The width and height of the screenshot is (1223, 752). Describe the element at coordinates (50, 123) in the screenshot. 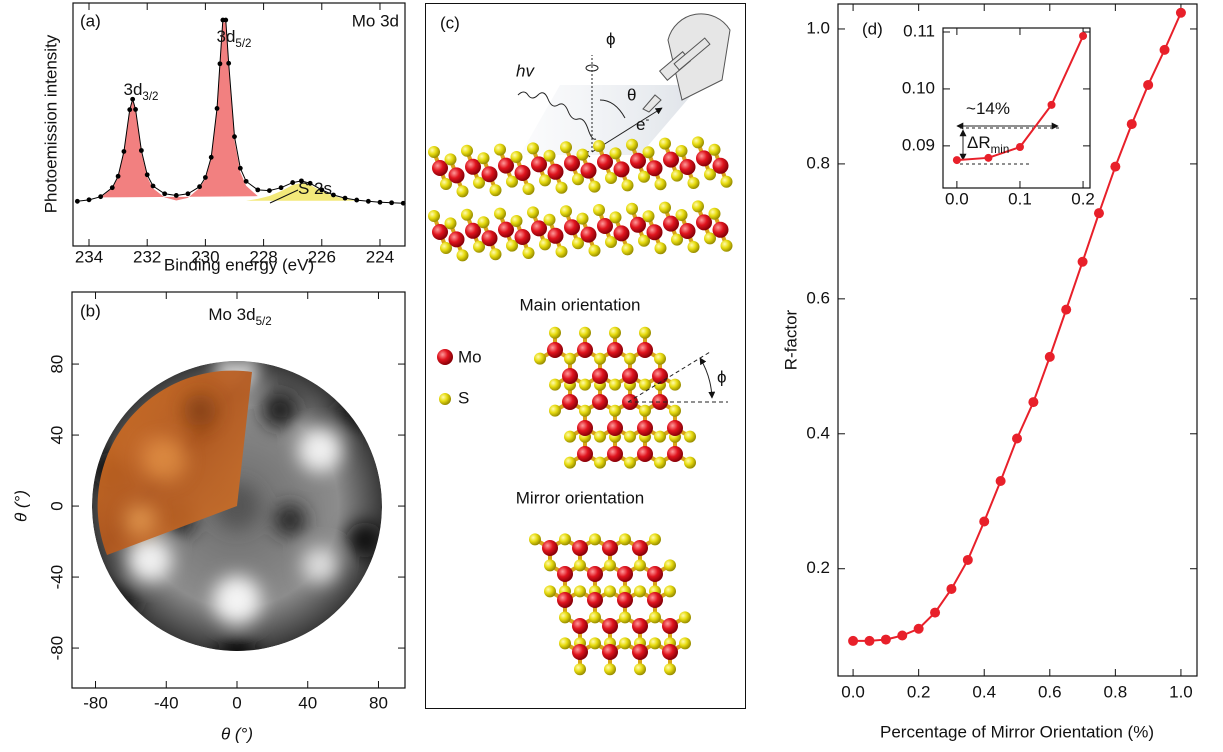

I see `y-axis-label: Photoemission intensity` at that location.